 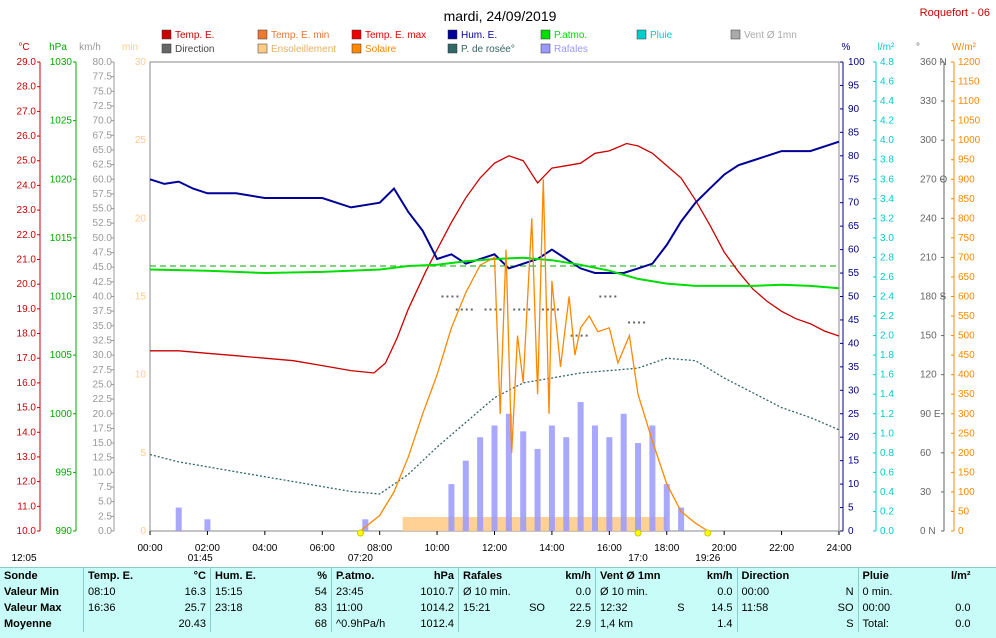 I want to click on stats-cell: 23:18, so click(x=244, y=608).